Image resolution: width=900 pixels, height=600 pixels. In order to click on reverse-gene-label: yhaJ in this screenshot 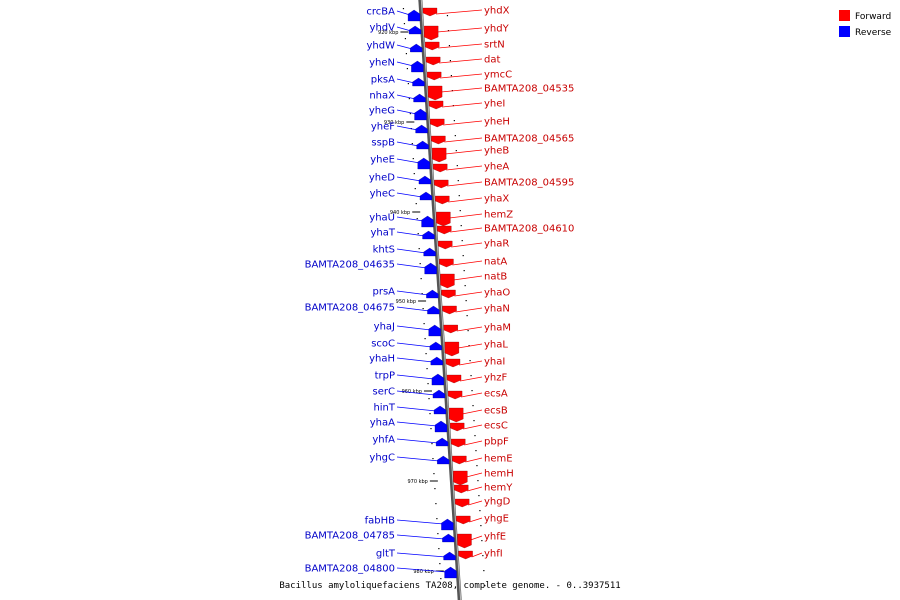, I will do `click(384, 327)`.